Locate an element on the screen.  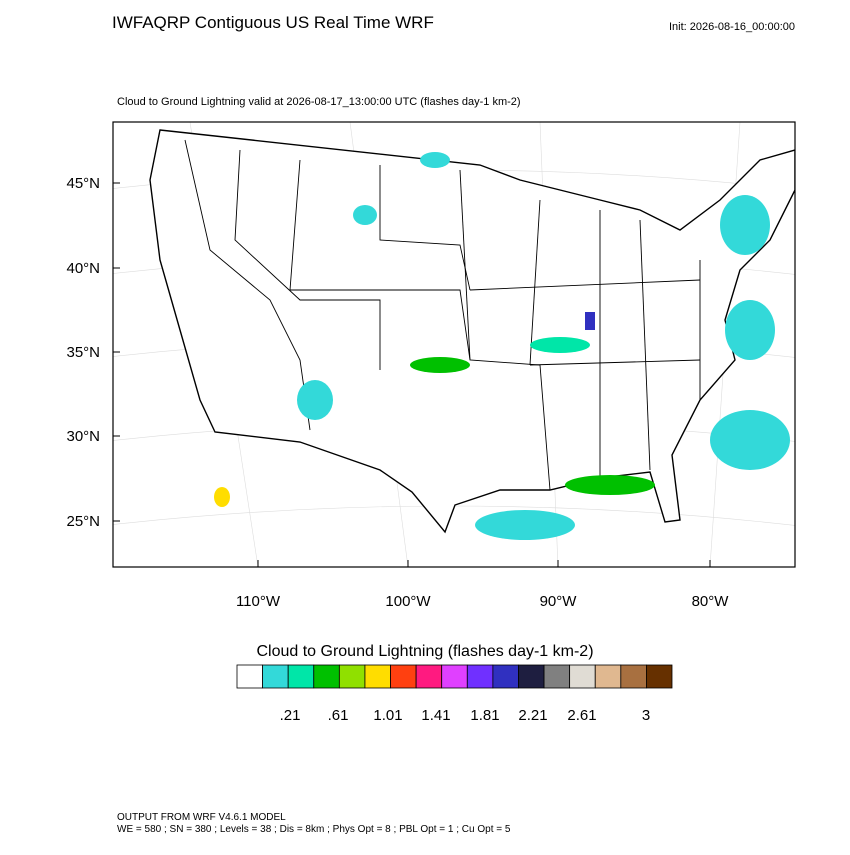
colorbar-label: 2.21 is located at coordinates (532, 715).